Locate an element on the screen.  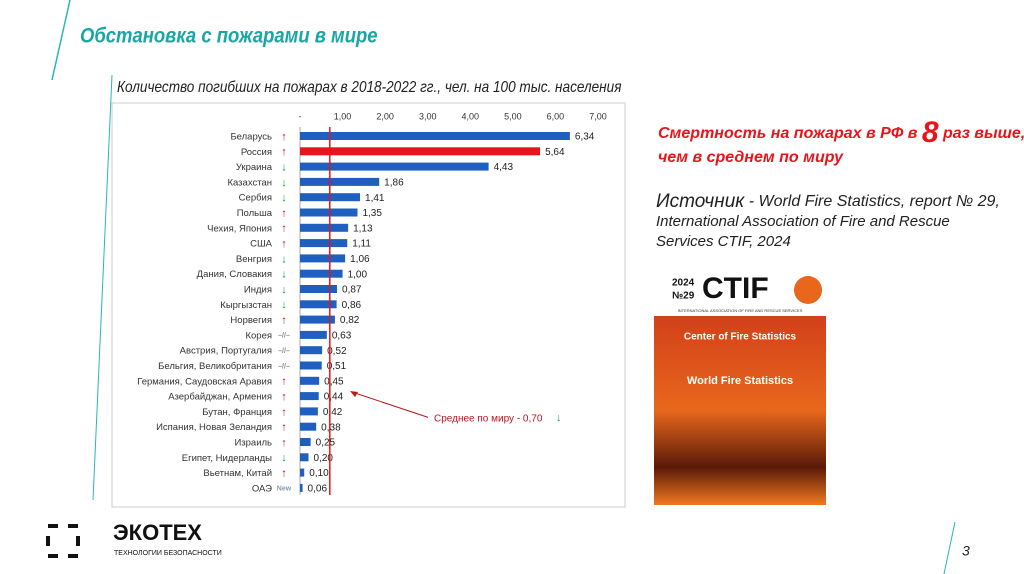
category-label: Вьетнам, Китай is located at coordinates (237, 473).